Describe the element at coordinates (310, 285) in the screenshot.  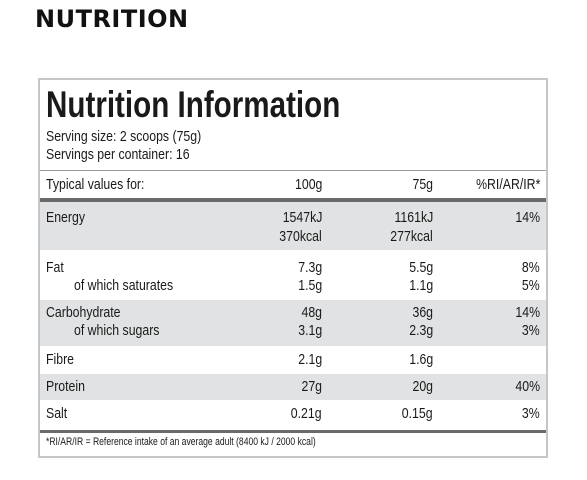
I see `row-subvalue-100g: 1.5g` at that location.